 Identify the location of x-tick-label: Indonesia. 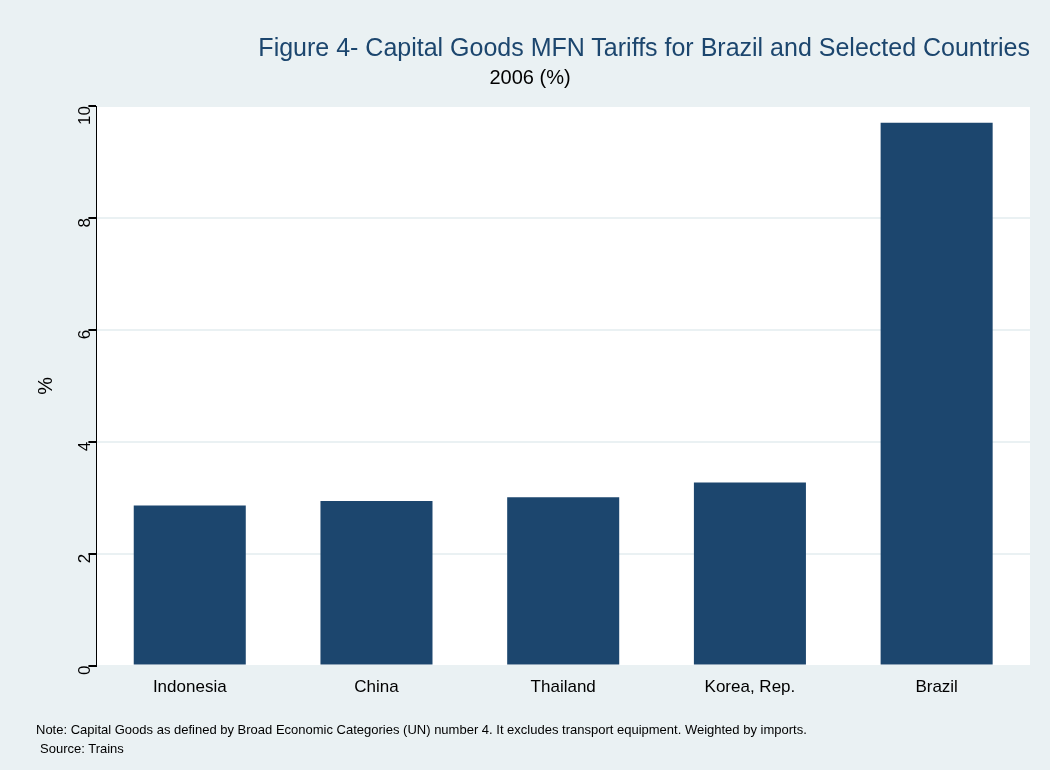
(190, 687).